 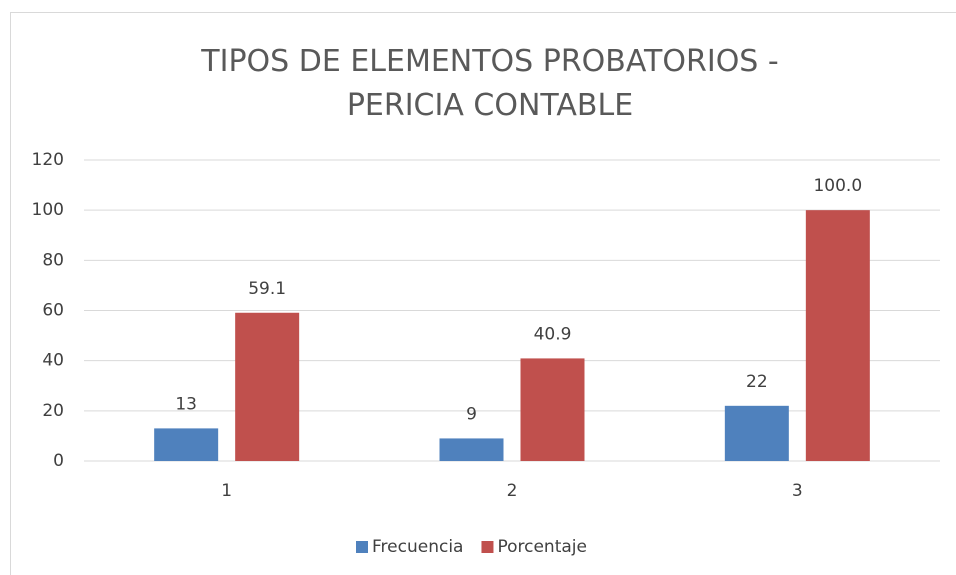 What do you see at coordinates (471, 414) in the screenshot?
I see `data-label: 9` at bounding box center [471, 414].